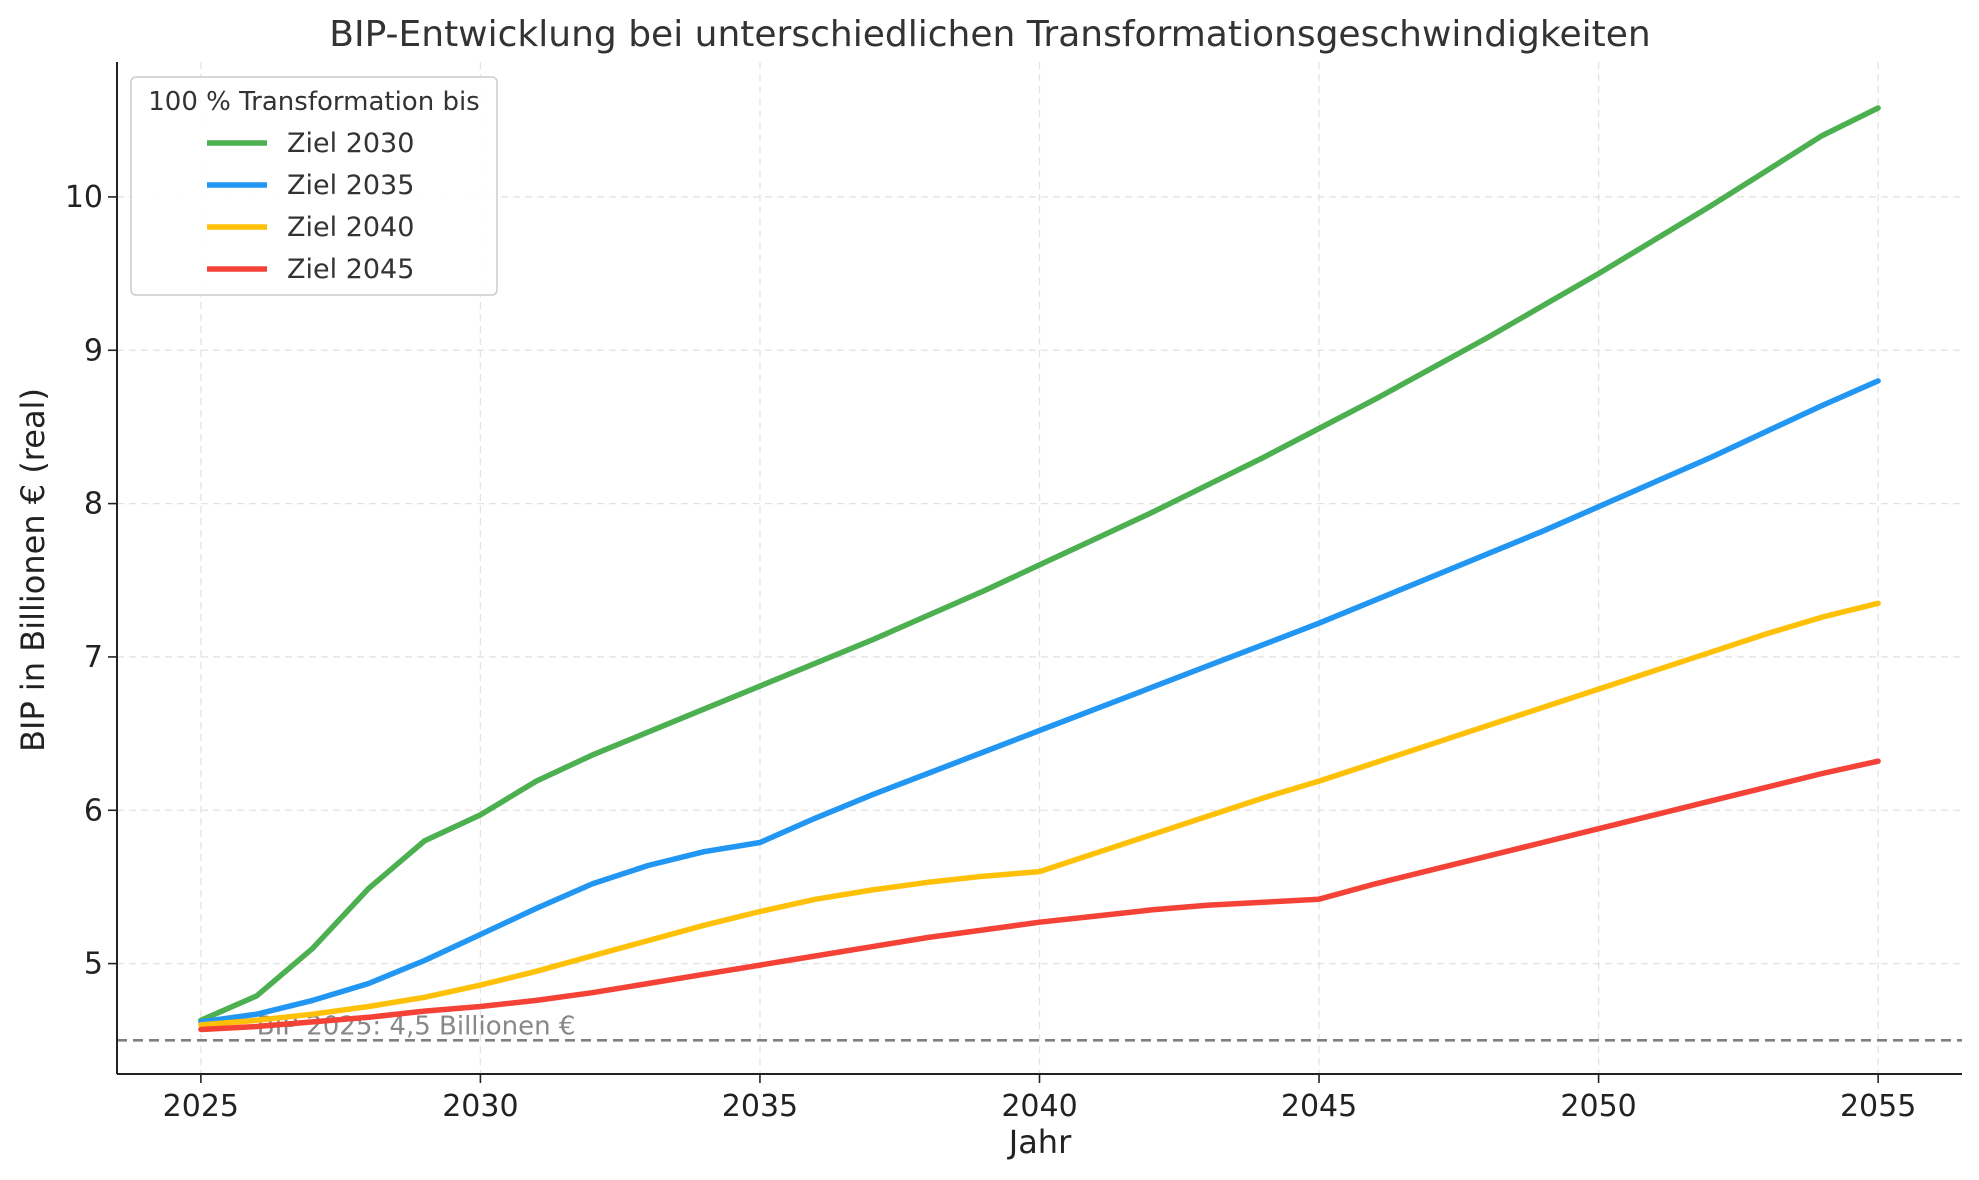 Image resolution: width=1979 pixels, height=1180 pixels. I want to click on y-axis-label: BIP in Billionen € (real), so click(33, 570).